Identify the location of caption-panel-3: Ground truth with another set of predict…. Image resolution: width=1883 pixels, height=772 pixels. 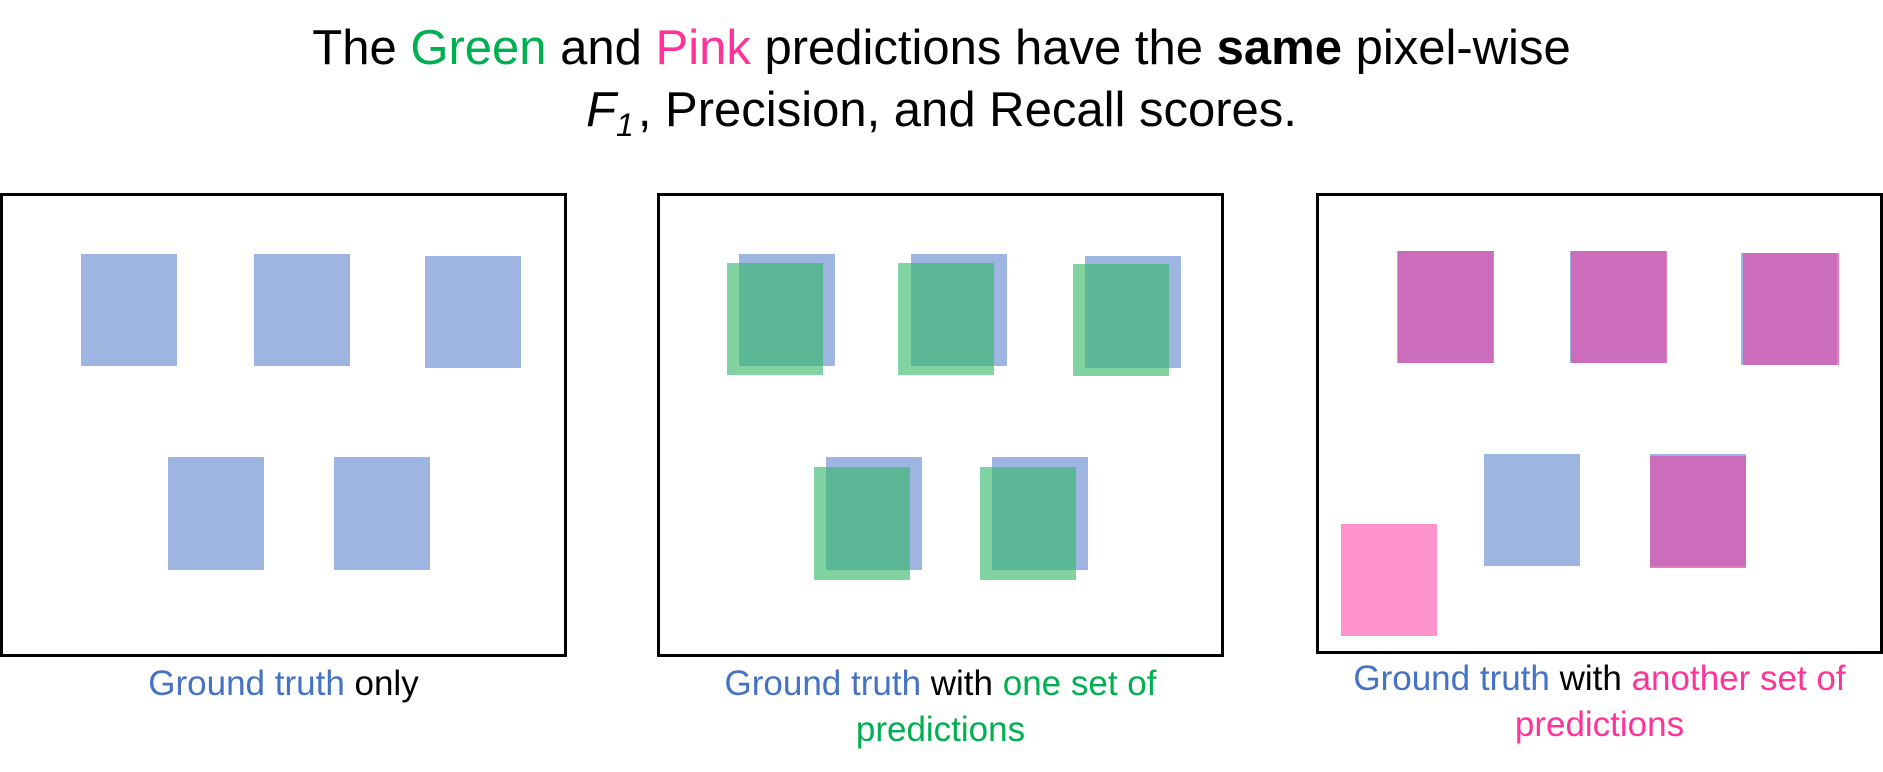
(1599, 702).